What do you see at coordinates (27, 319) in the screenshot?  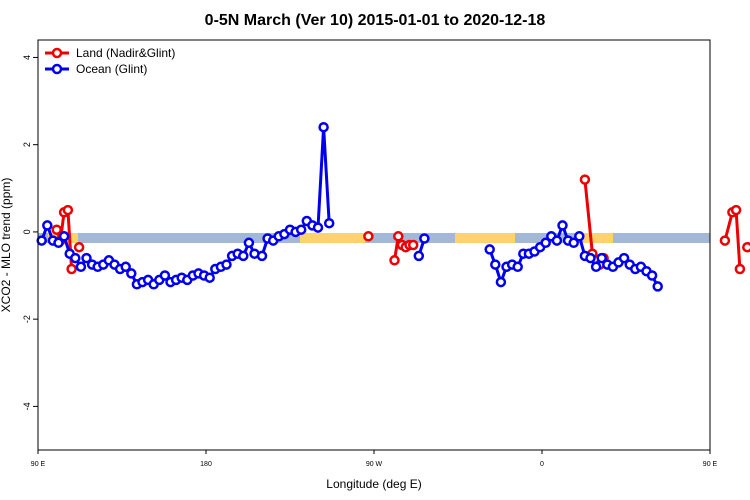 I see `y-tick-label: -2` at bounding box center [27, 319].